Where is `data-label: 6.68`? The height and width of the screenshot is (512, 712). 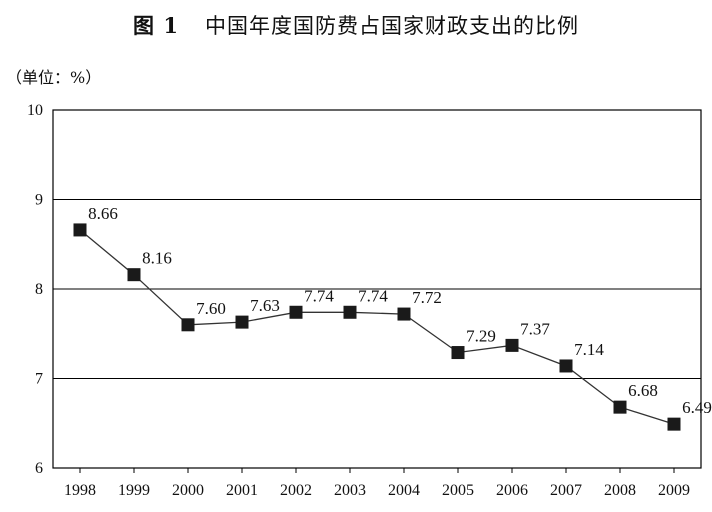 data-label: 6.68 is located at coordinates (643, 390).